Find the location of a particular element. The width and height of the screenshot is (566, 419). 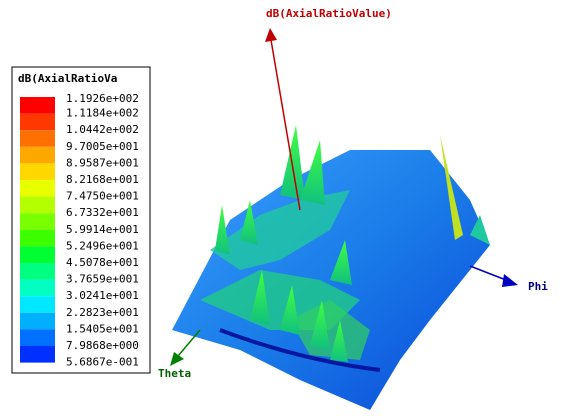

legend-label: 5.6867e-001 is located at coordinates (102, 362).